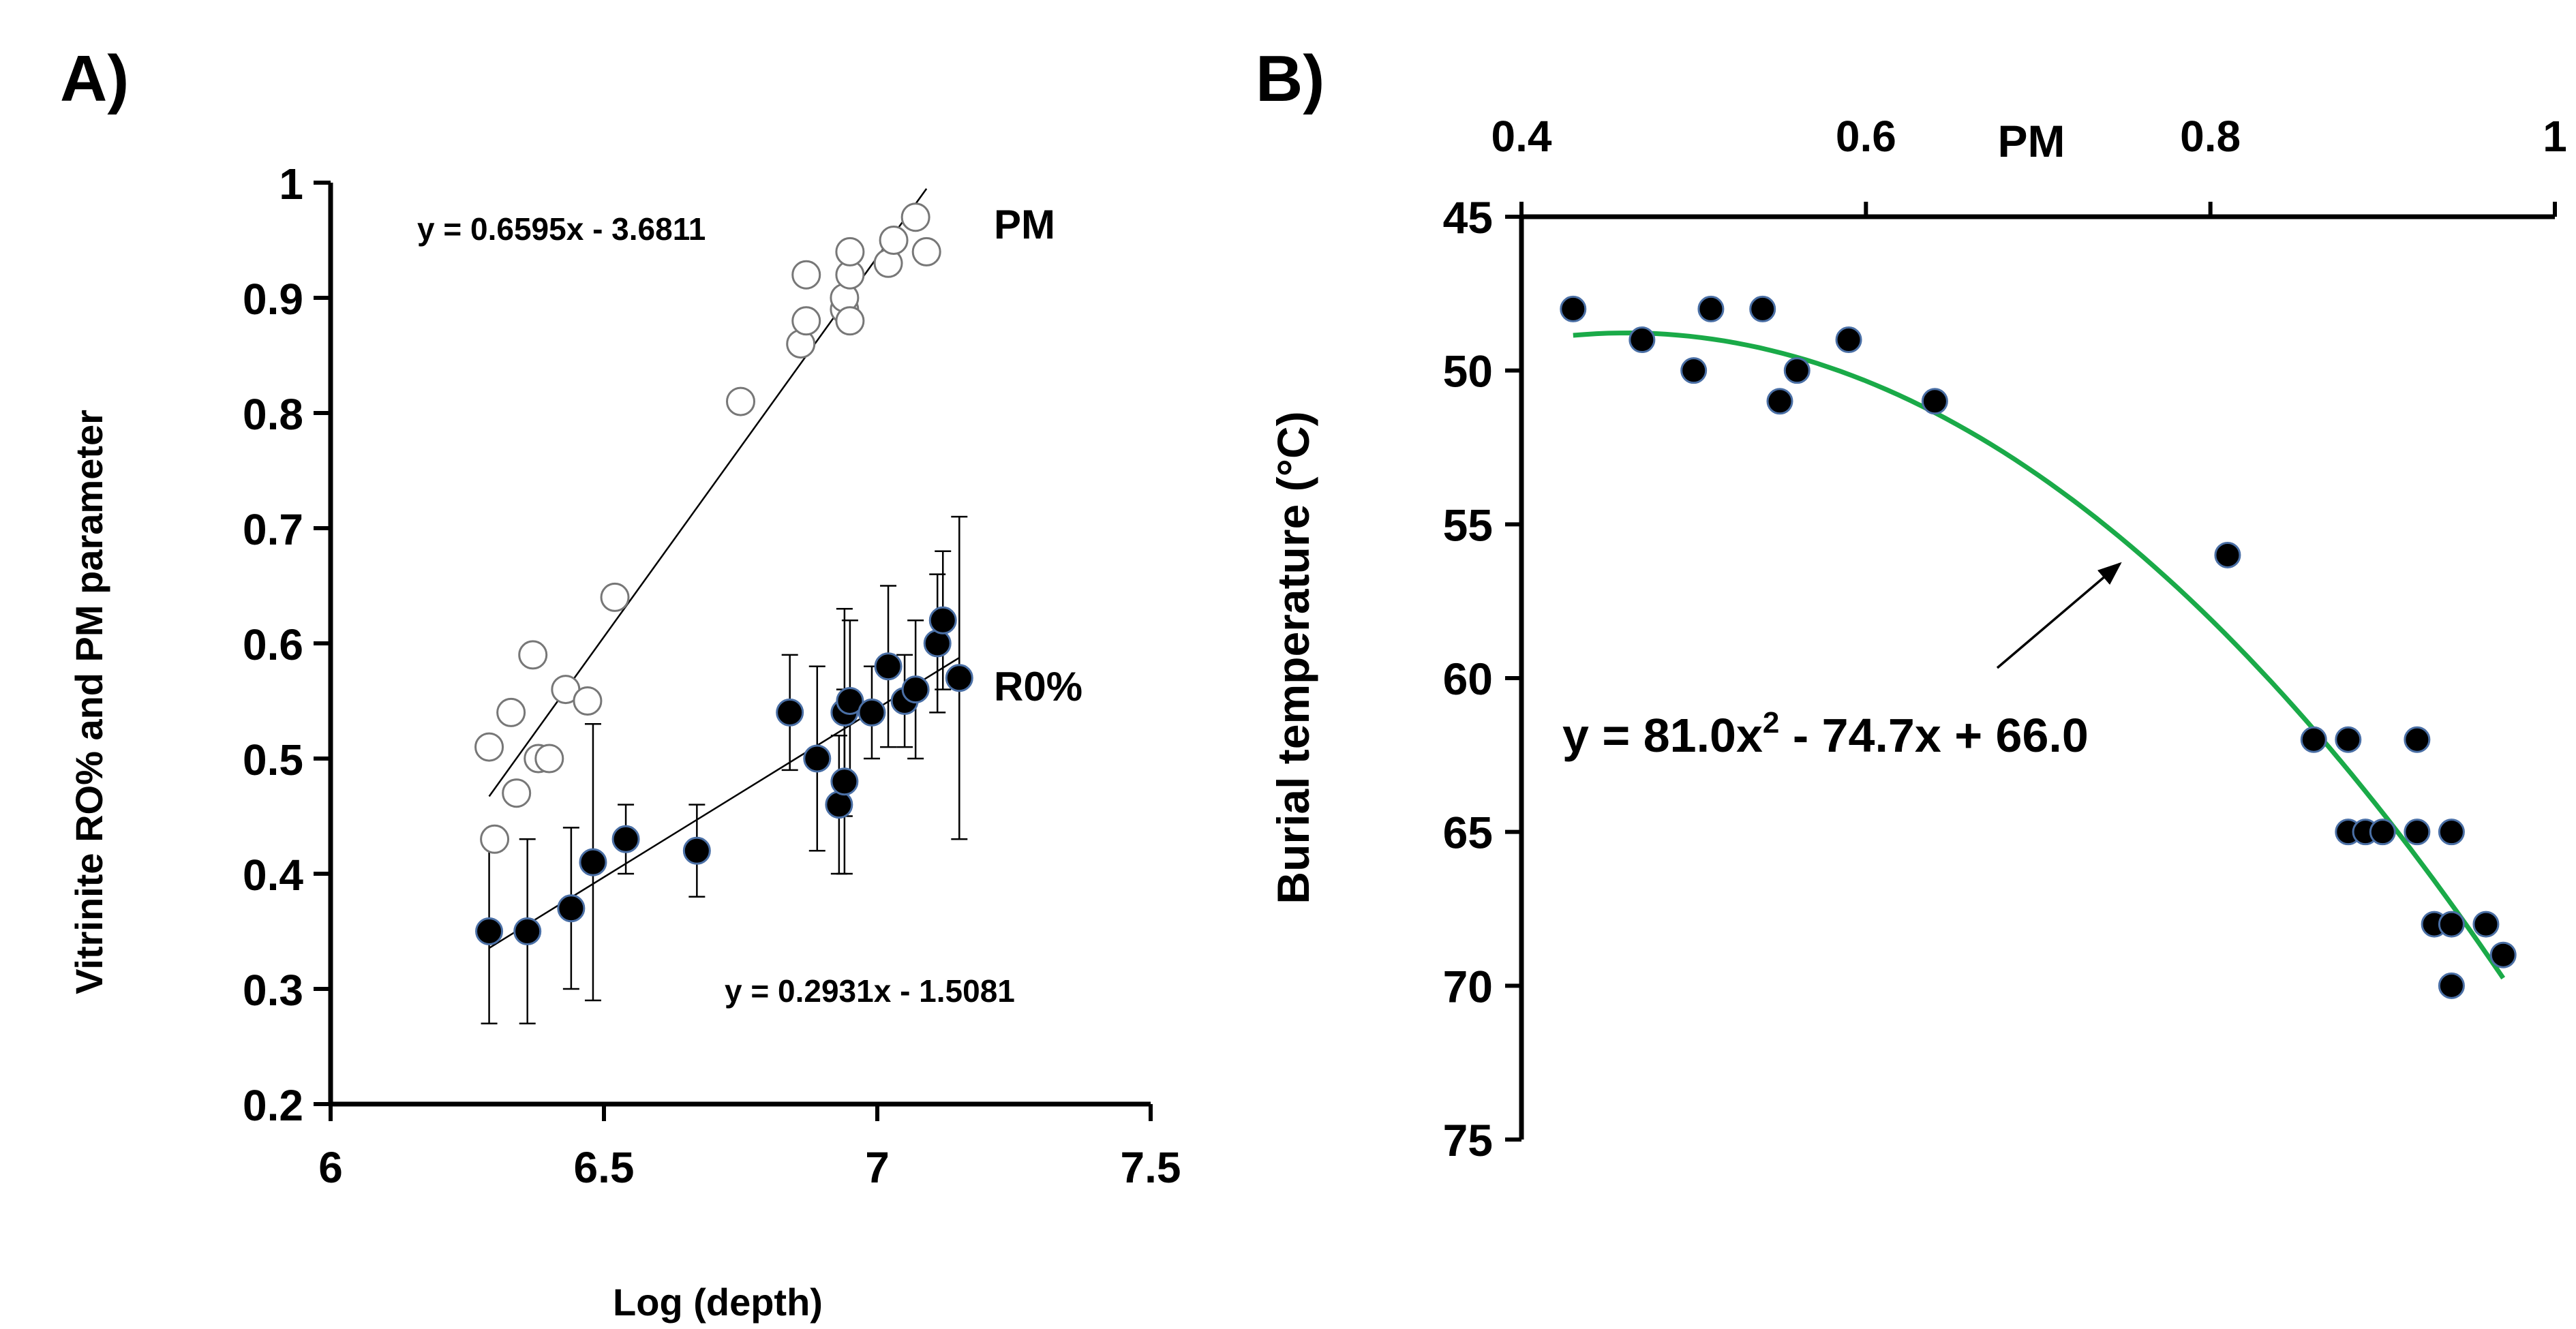 Image resolution: width=2576 pixels, height=1329 pixels. What do you see at coordinates (273, 875) in the screenshot?
I see `y-tick-label: 0.4` at bounding box center [273, 875].